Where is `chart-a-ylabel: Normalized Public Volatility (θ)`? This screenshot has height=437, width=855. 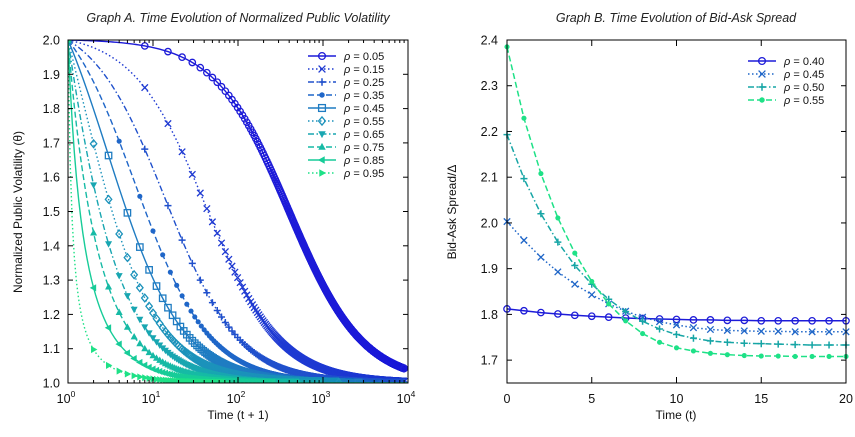
chart-a-ylabel: Normalized Public Volatility (θ) is located at coordinates (18, 212).